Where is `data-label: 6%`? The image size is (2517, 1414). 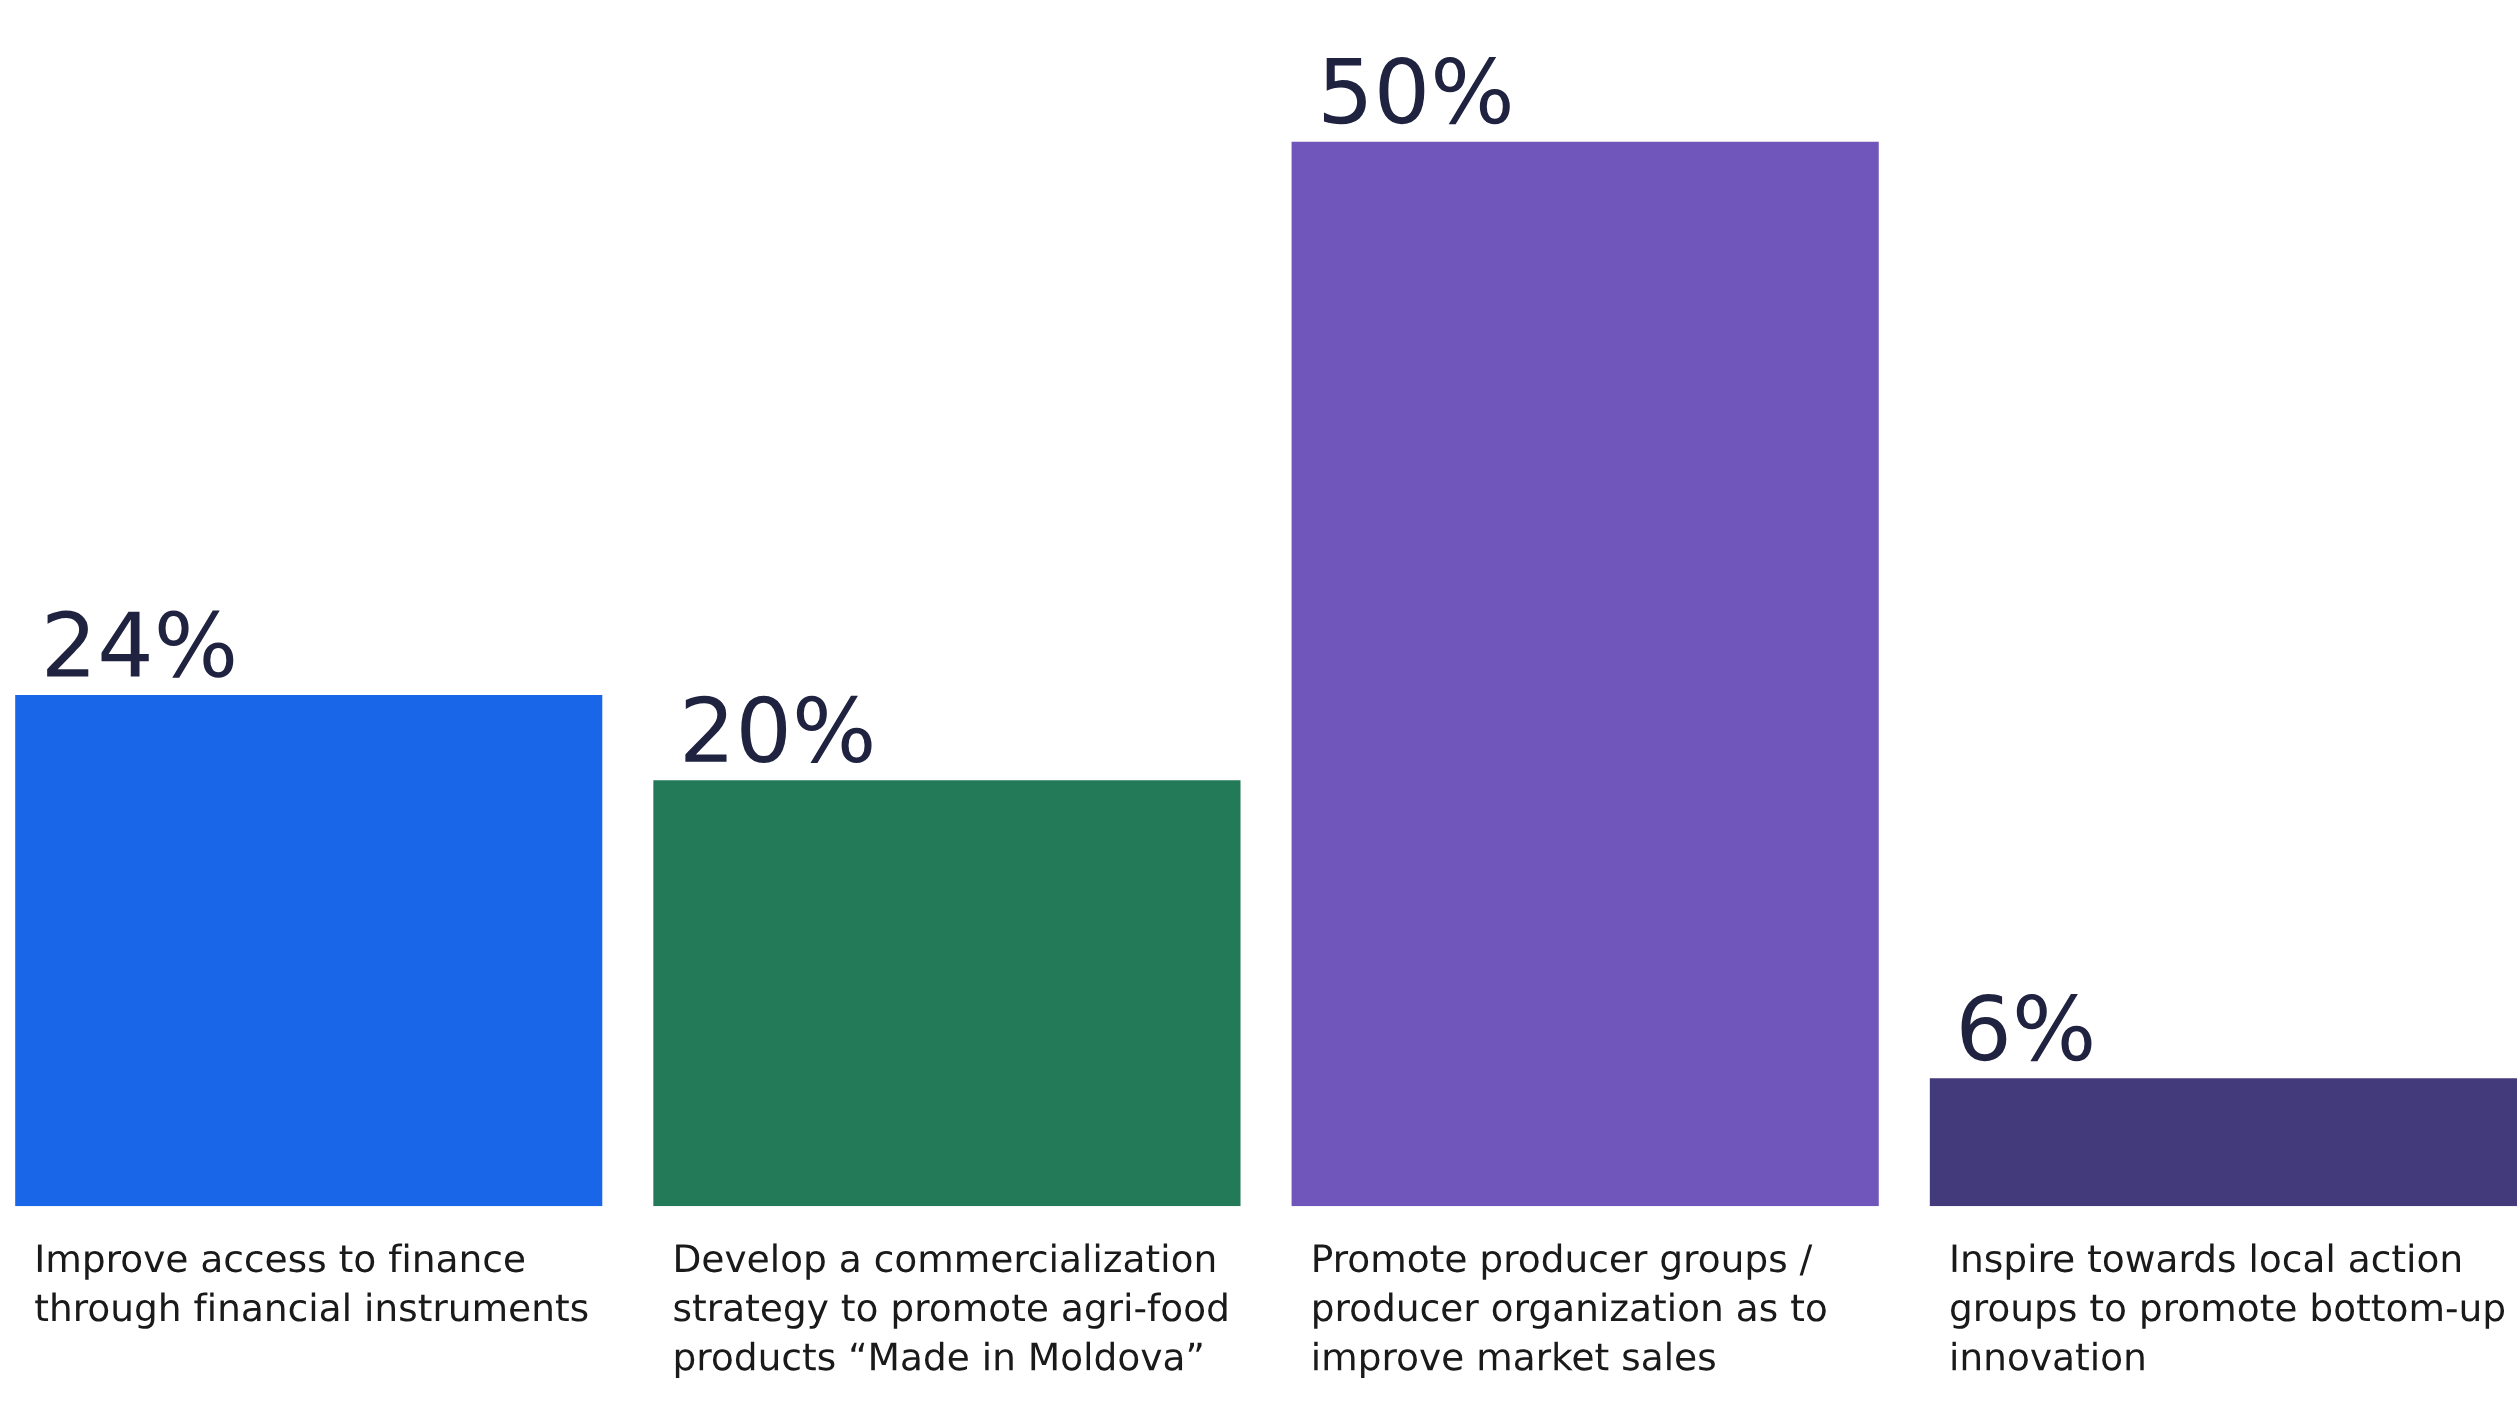
data-label: 6% is located at coordinates (2026, 1027).